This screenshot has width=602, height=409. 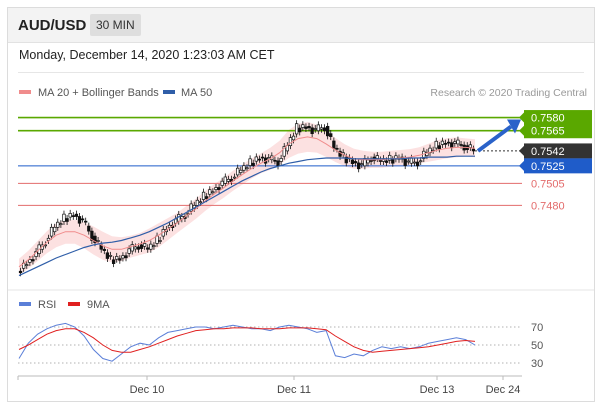 What do you see at coordinates (437, 390) in the screenshot?
I see `x-label: Dec 13` at bounding box center [437, 390].